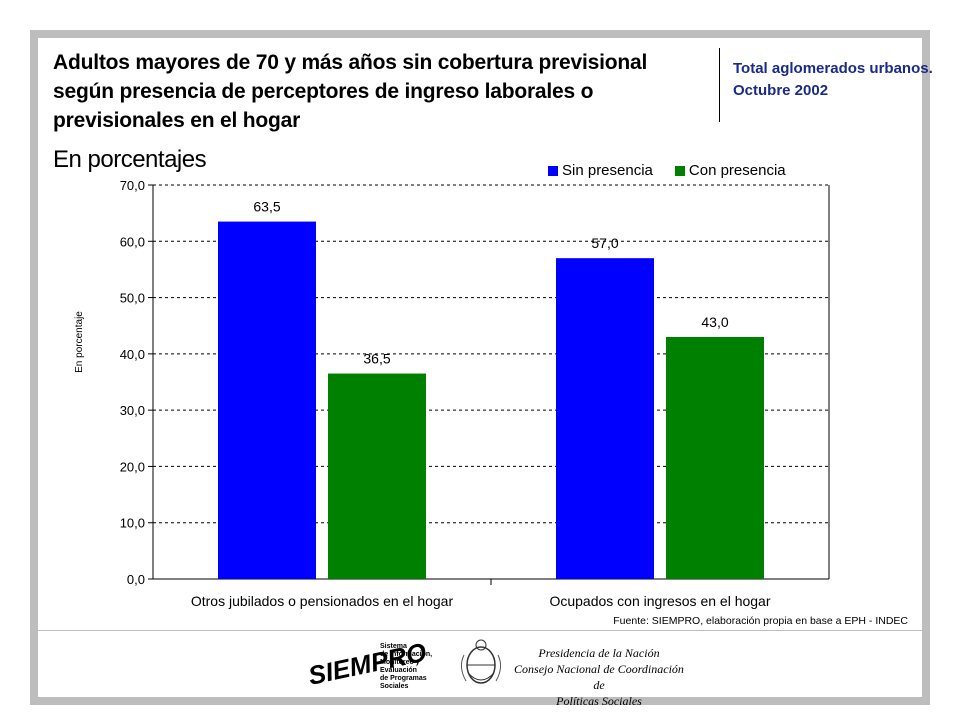 The width and height of the screenshot is (960, 720). Describe the element at coordinates (833, 79) in the screenshot. I see `scope-label: Total aglomerados urbanos. Octubre 2002` at that location.